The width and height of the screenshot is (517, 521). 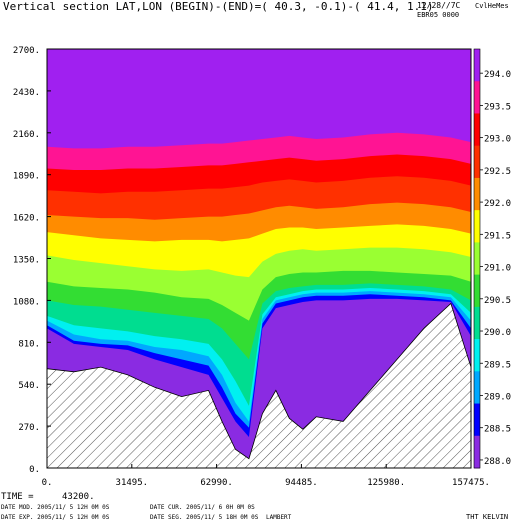 I want to click on colorbar-tick-label: 293.5, so click(x=497, y=107).